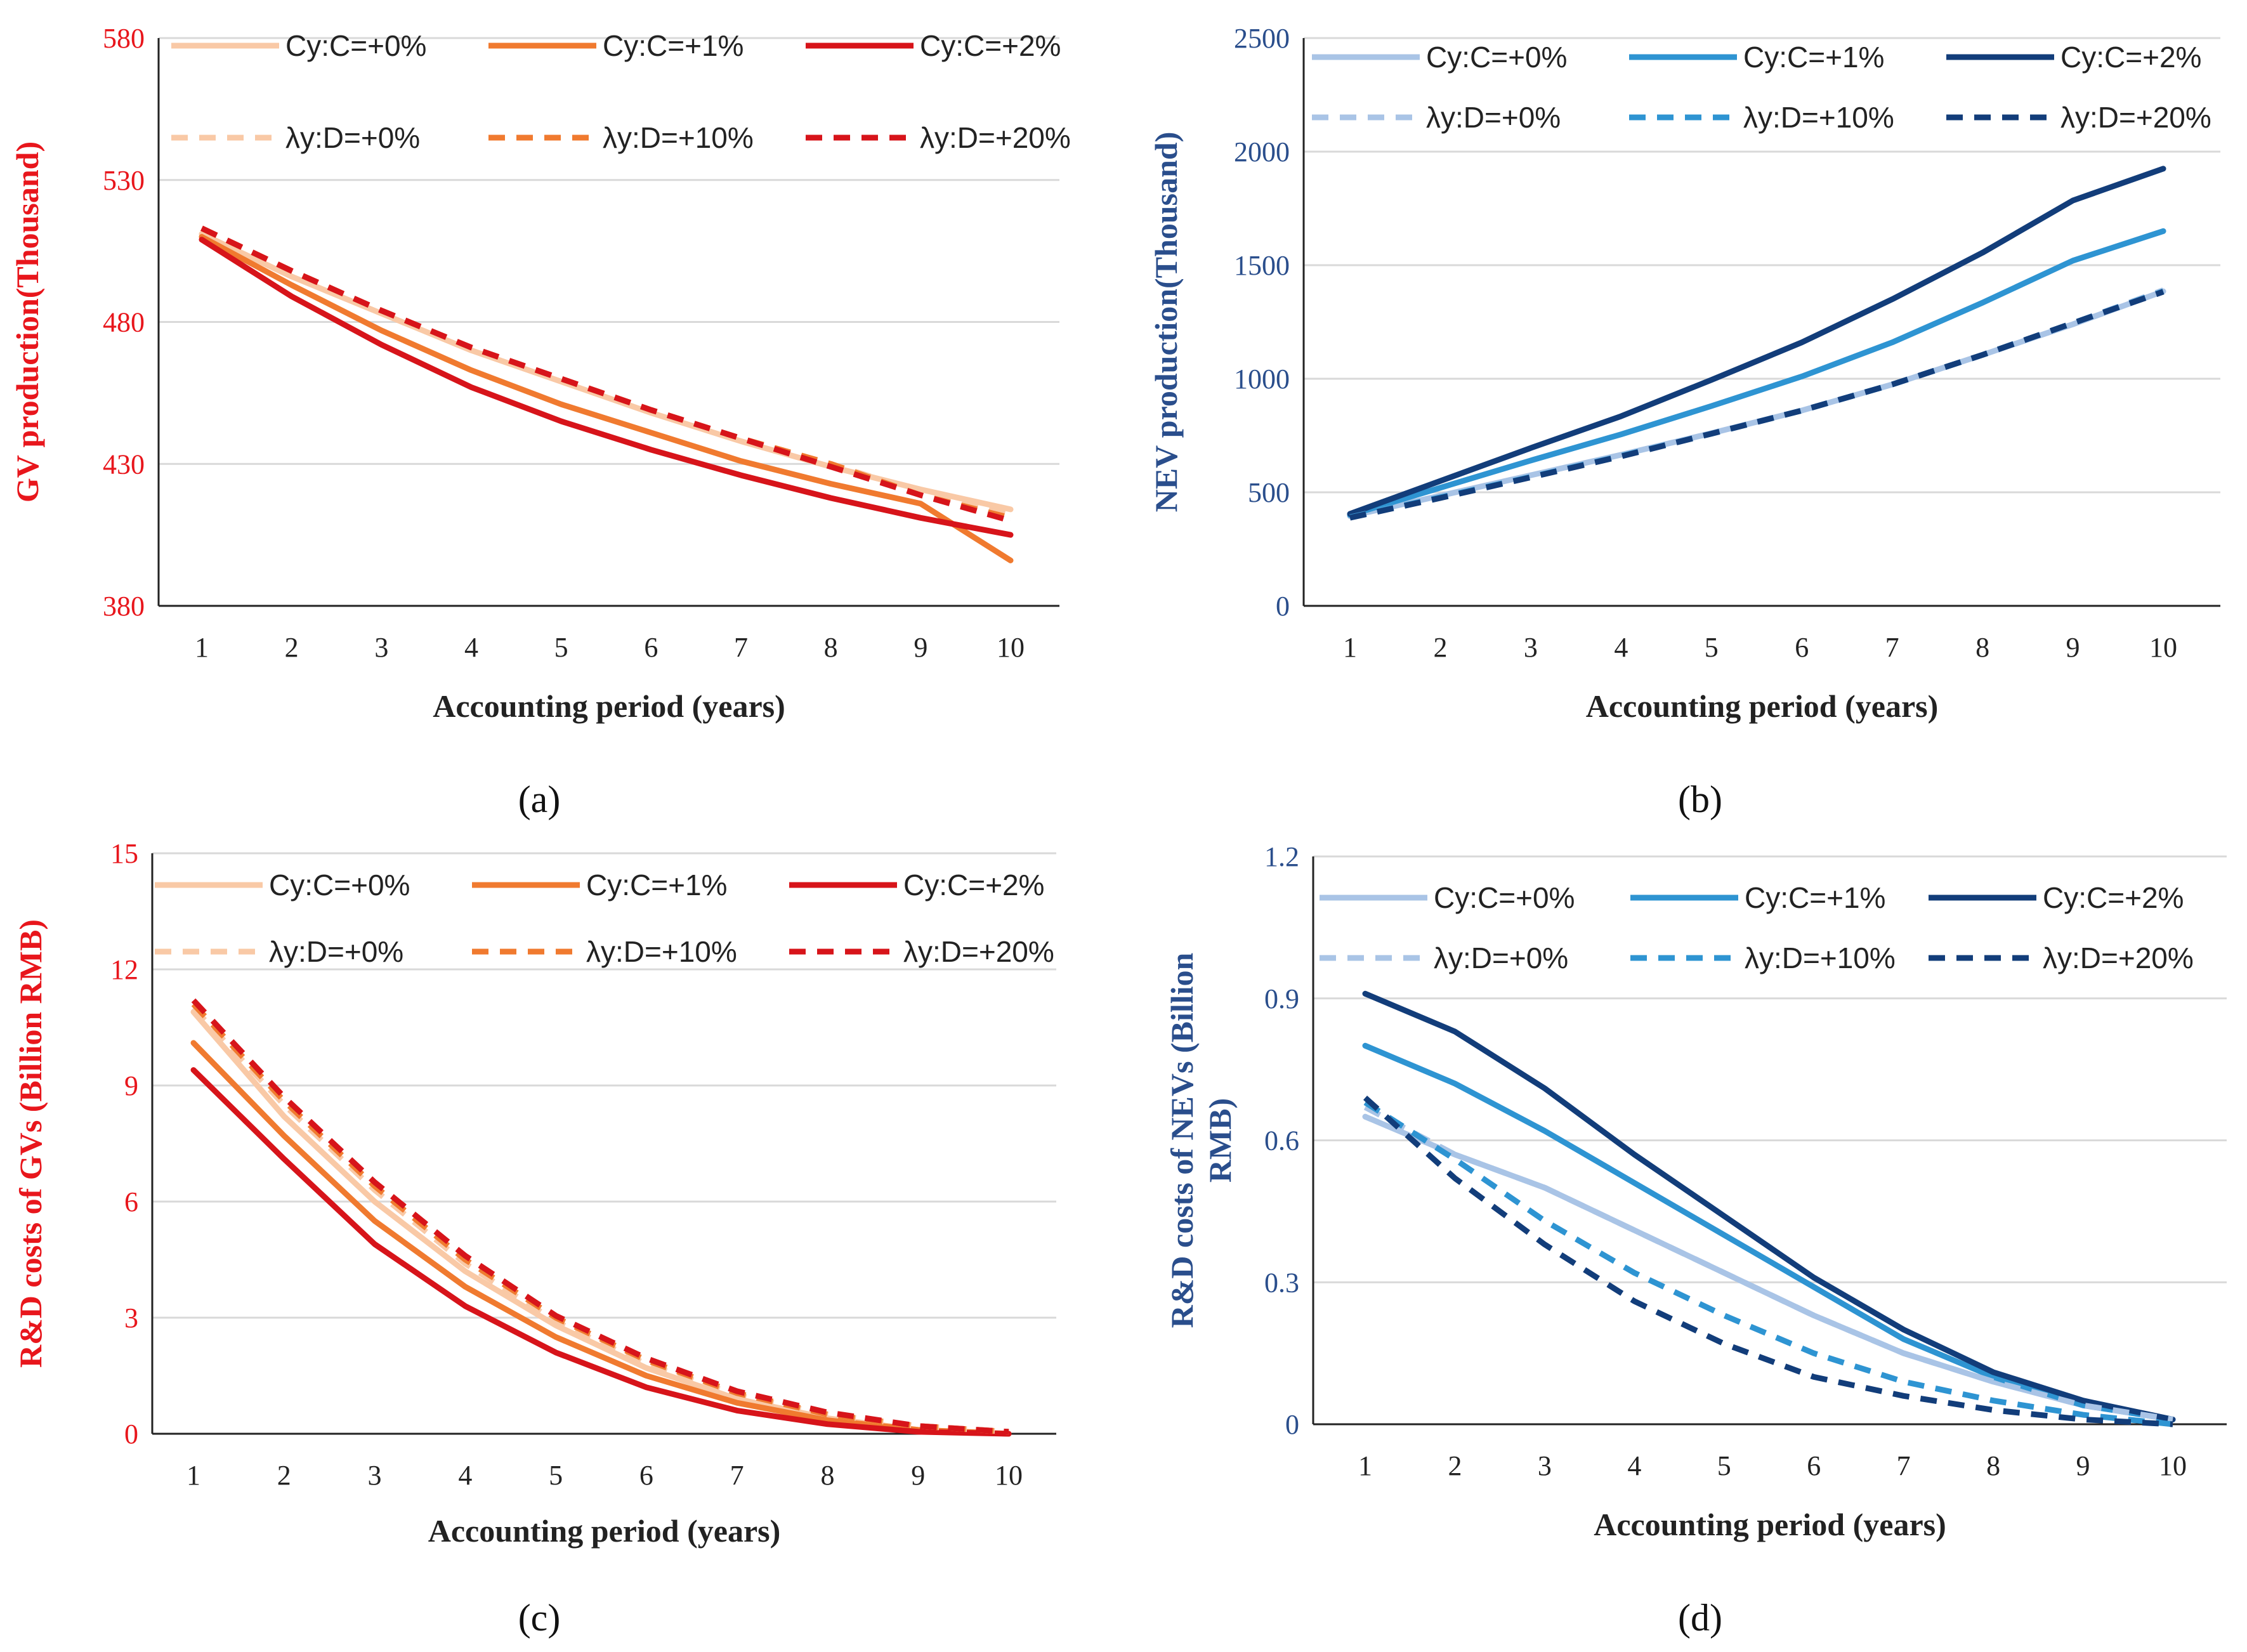  What do you see at coordinates (1802, 647) in the screenshot?
I see `x-tick-label: 6` at bounding box center [1802, 647].